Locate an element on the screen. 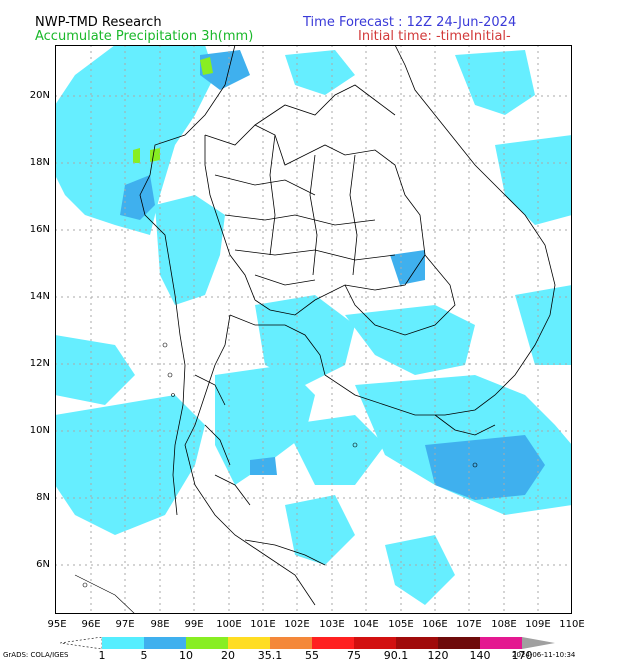  colorbar-max-arrow is located at coordinates (538, 643).